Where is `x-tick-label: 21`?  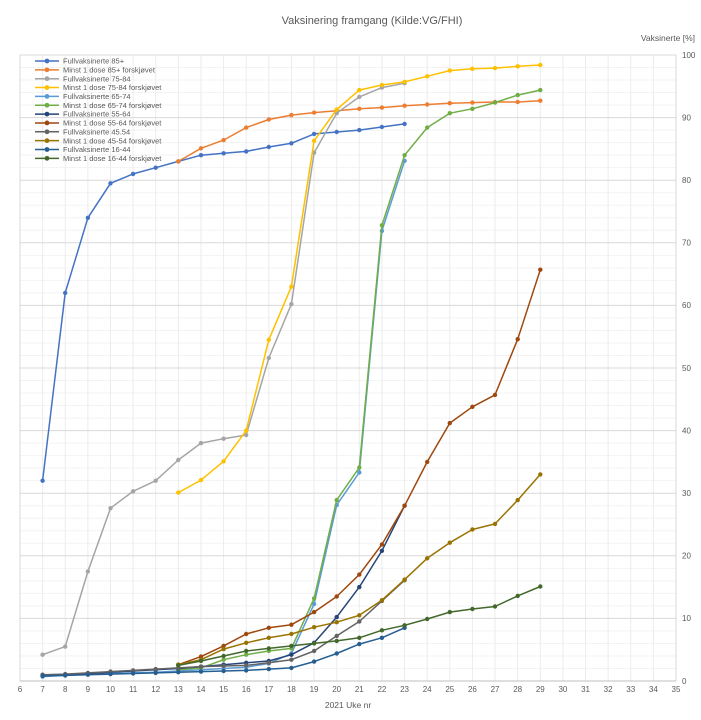 x-tick-label: 21 is located at coordinates (359, 689).